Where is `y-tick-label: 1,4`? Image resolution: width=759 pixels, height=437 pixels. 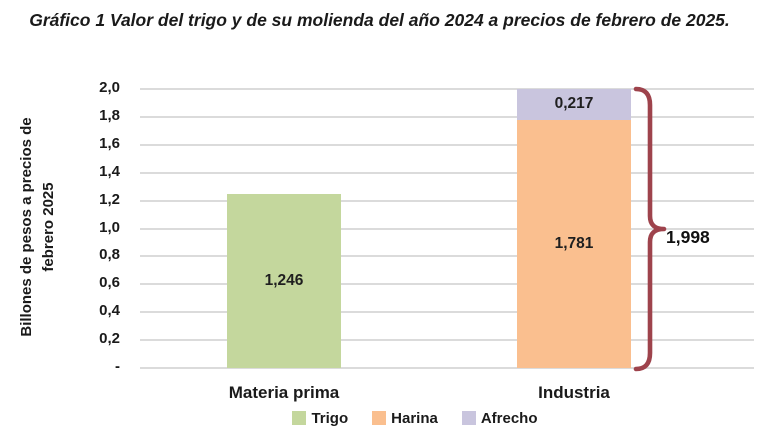 y-tick-label: 1,4 is located at coordinates (109, 171).